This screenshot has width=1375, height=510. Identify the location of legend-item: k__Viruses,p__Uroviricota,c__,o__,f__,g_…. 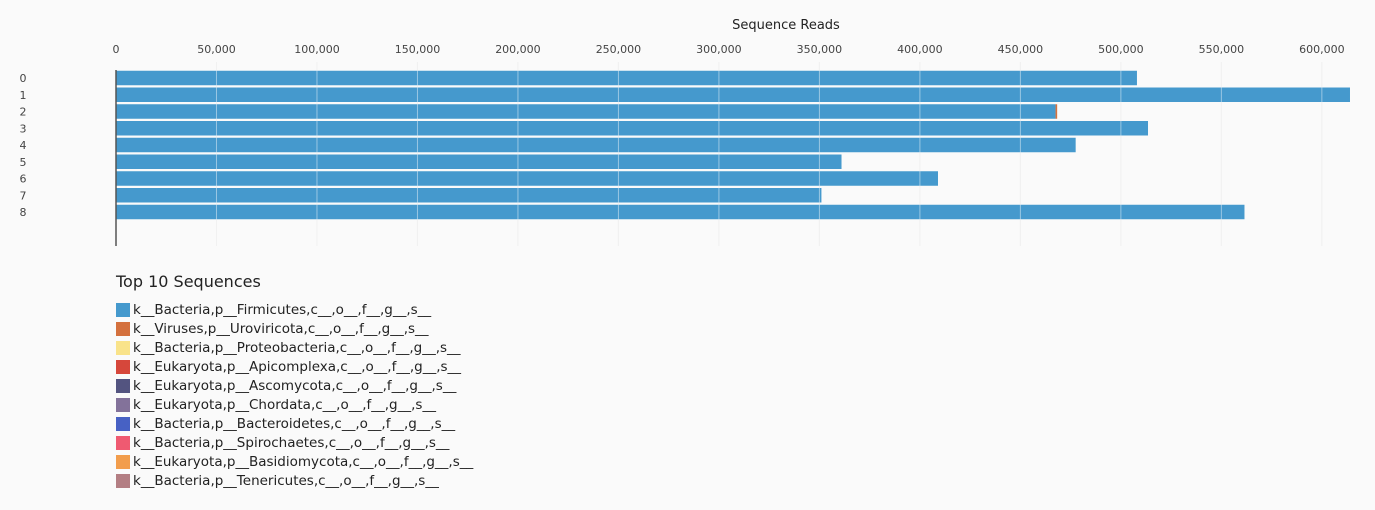
(294, 328).